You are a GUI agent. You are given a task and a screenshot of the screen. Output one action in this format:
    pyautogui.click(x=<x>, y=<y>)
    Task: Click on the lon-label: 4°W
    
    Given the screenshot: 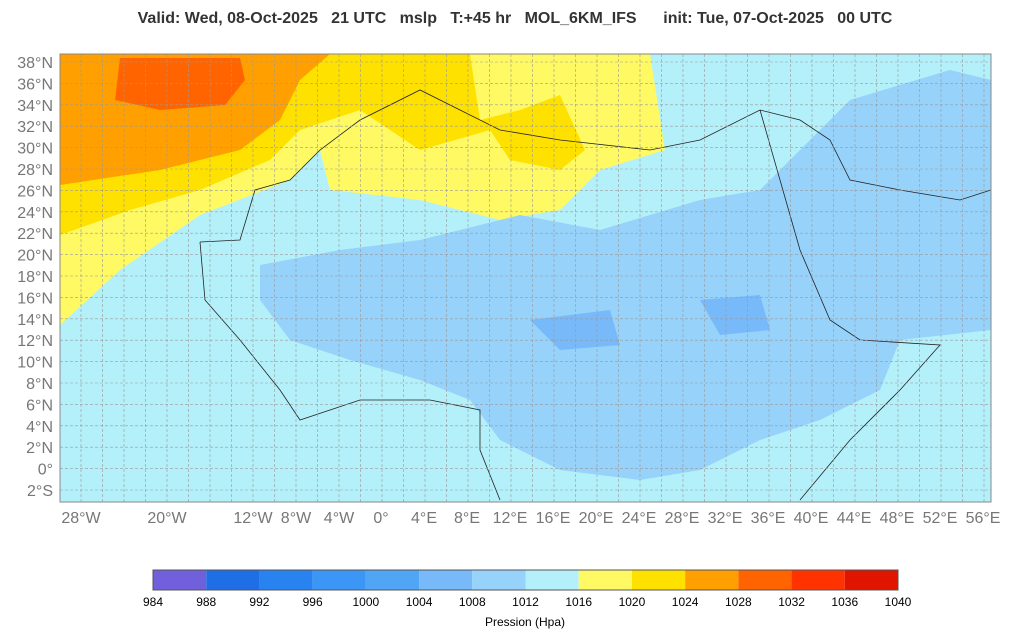 What is the action you would take?
    pyautogui.click(x=339, y=518)
    